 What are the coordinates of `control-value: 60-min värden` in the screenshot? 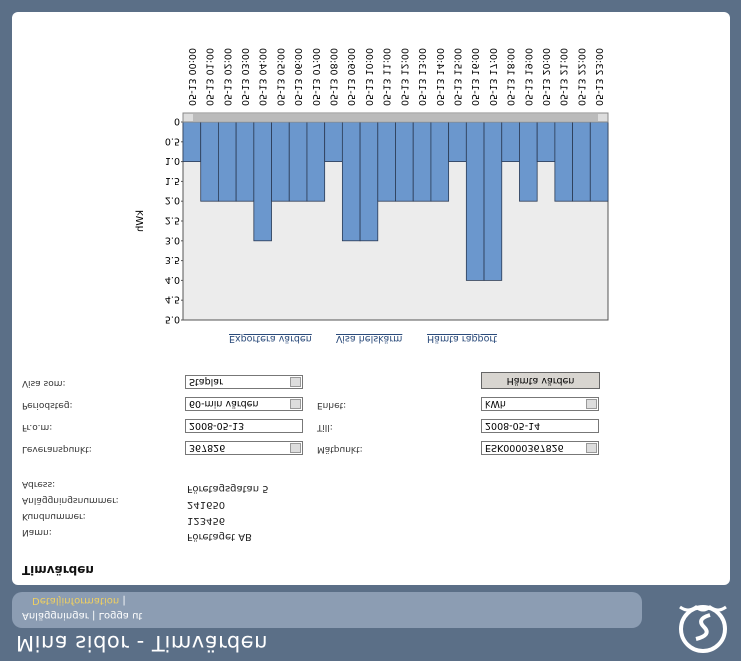 It's located at (224, 403).